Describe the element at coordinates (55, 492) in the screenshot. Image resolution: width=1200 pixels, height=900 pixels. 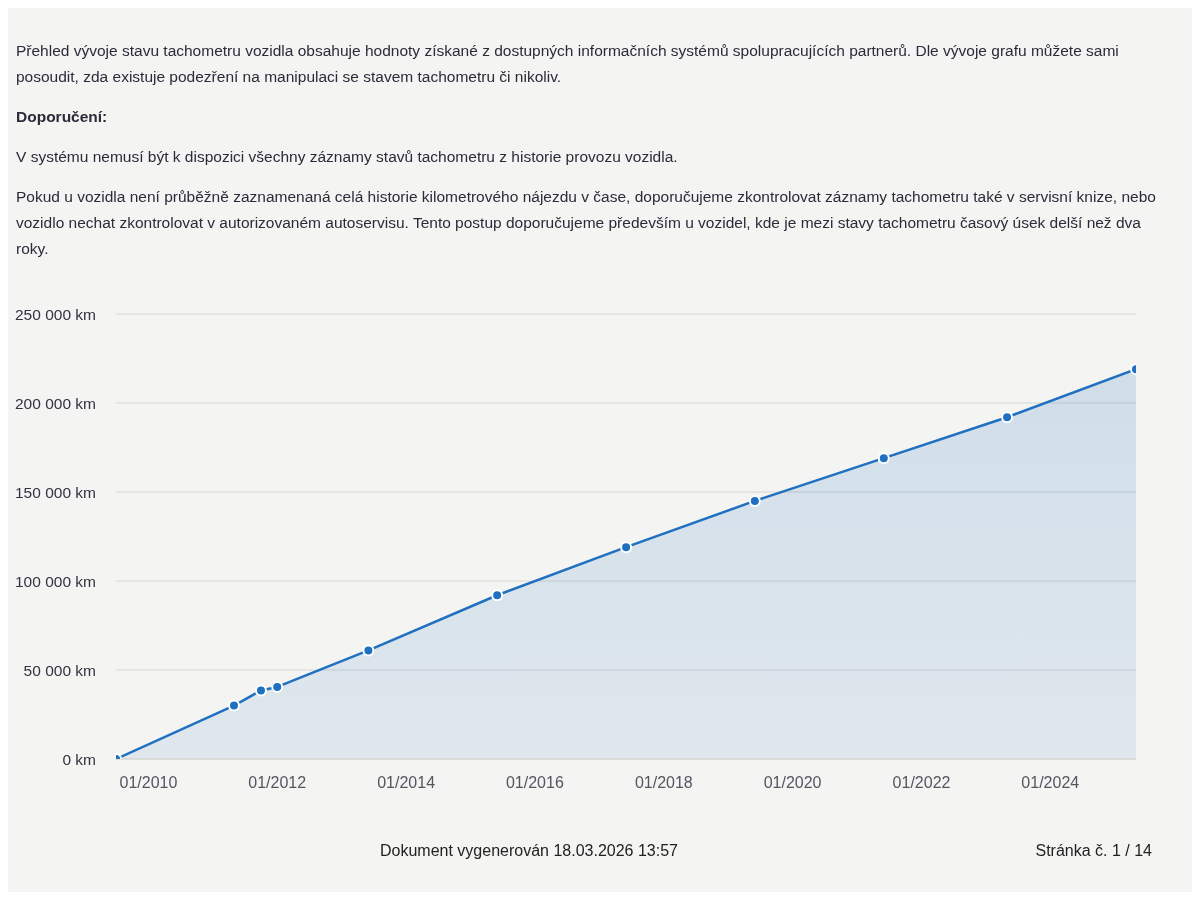
I see `y-tick-label: 150 000 km` at that location.